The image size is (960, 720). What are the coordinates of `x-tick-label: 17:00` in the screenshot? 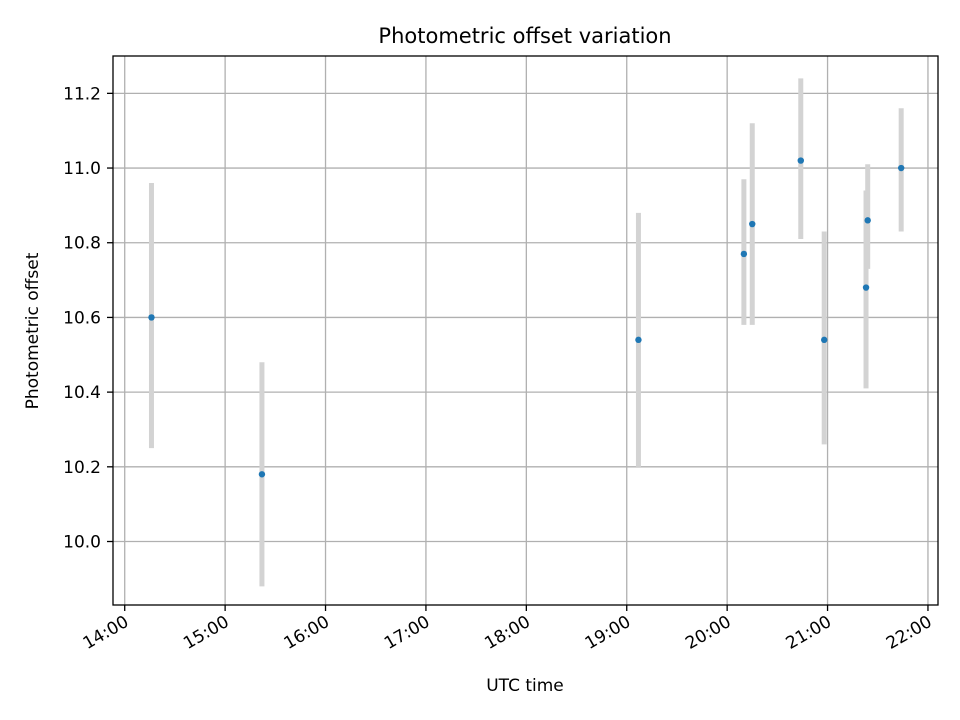 It's located at (407, 633).